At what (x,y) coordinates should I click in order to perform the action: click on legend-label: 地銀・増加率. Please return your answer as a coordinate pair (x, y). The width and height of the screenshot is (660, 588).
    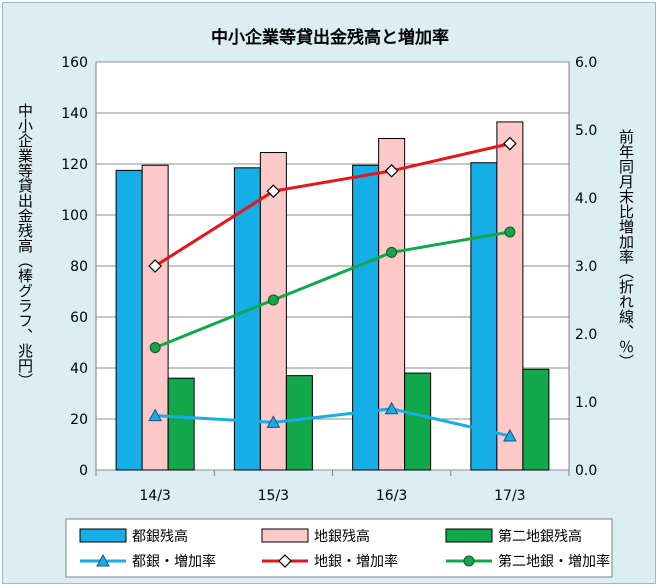
    Looking at the image, I should click on (356, 561).